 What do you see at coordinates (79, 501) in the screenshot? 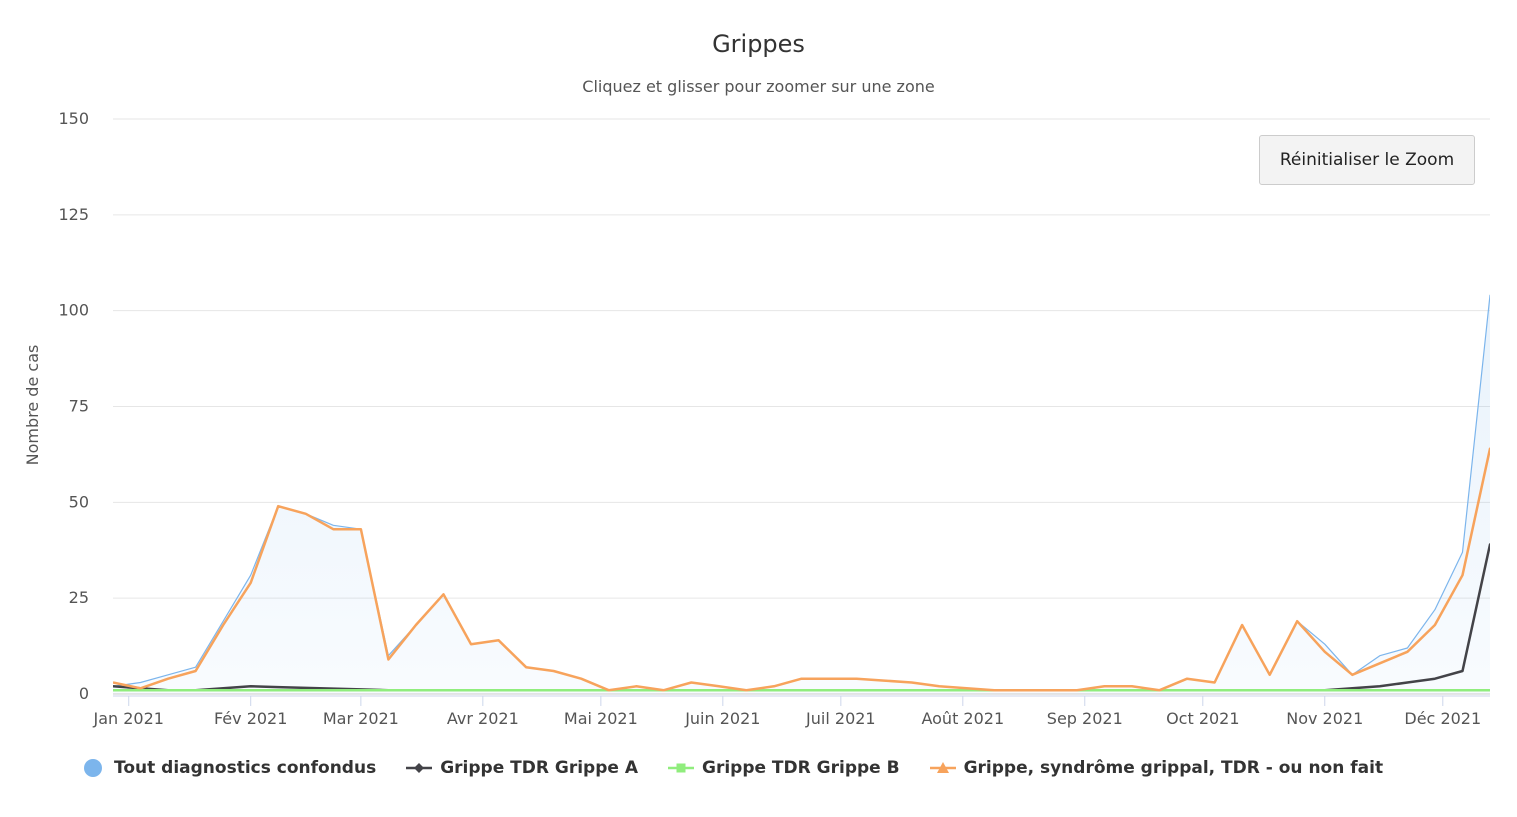
I see `y-tick-label: 50` at bounding box center [79, 501].